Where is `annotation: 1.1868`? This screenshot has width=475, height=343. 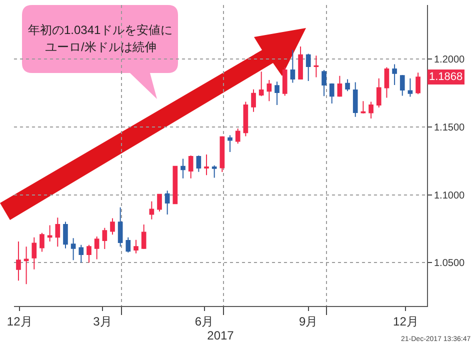
annotation: 1.1868 is located at coordinates (446, 77).